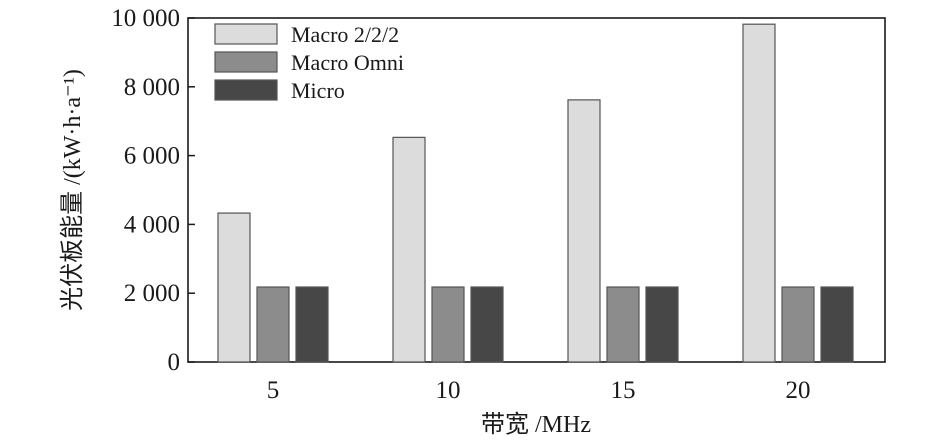 This screenshot has height=441, width=926. I want to click on y-tick-label: 6 000, so click(152, 156).